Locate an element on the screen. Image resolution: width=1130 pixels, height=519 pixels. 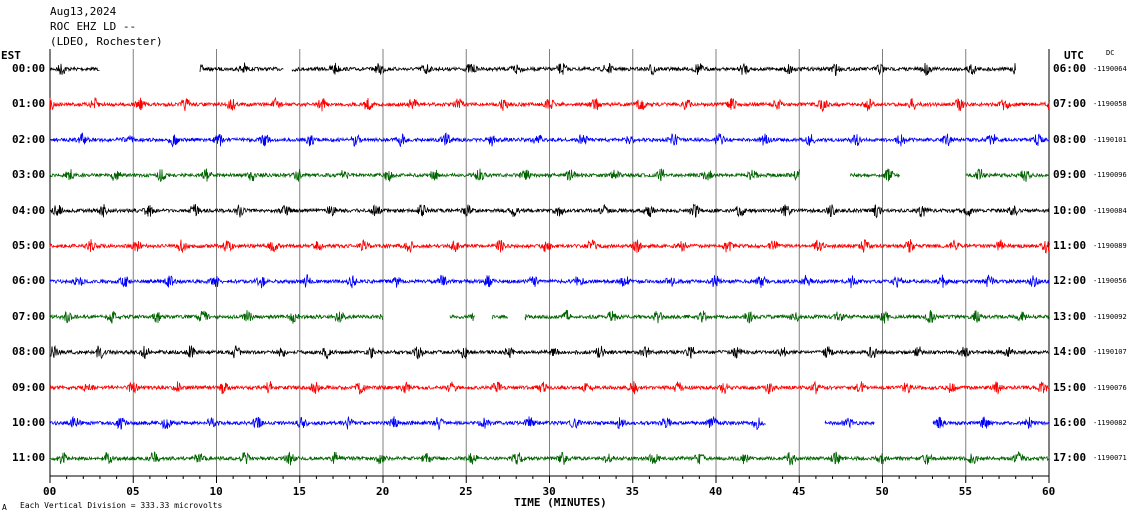
utc-axis-title: UTC is located at coordinates (1074, 55).